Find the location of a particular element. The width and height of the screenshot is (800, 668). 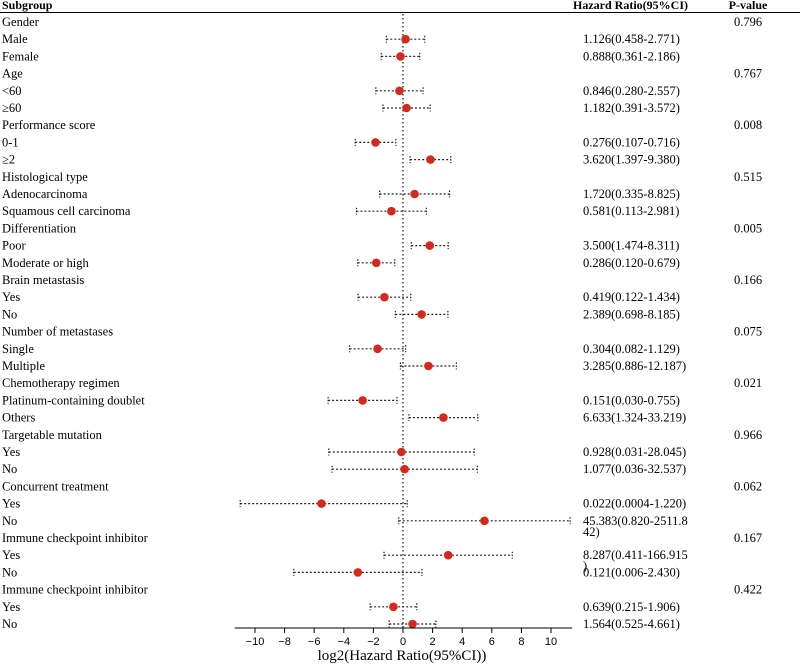

subgroup-label: <60 is located at coordinates (12, 91).